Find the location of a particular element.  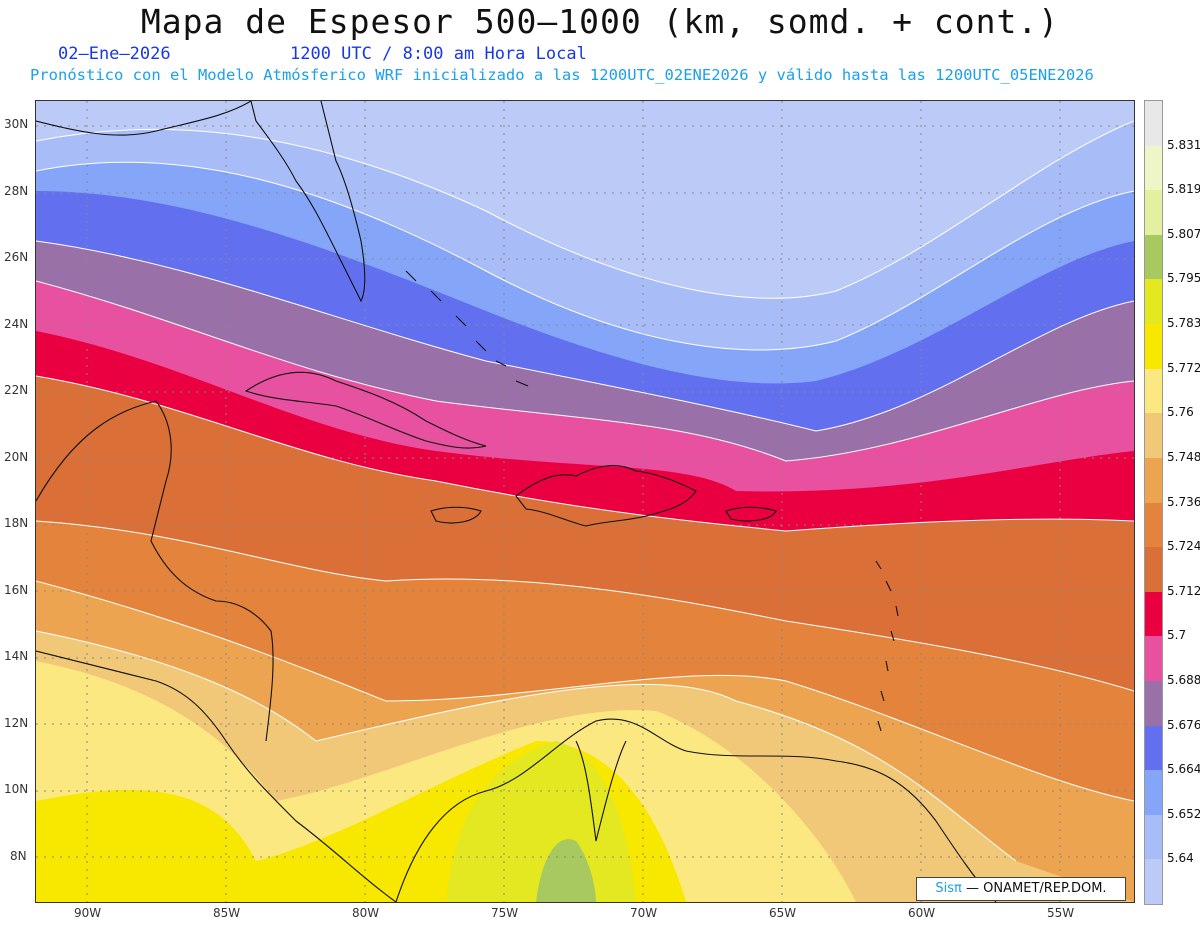

lat-label: 24N is located at coordinates (16, 324).